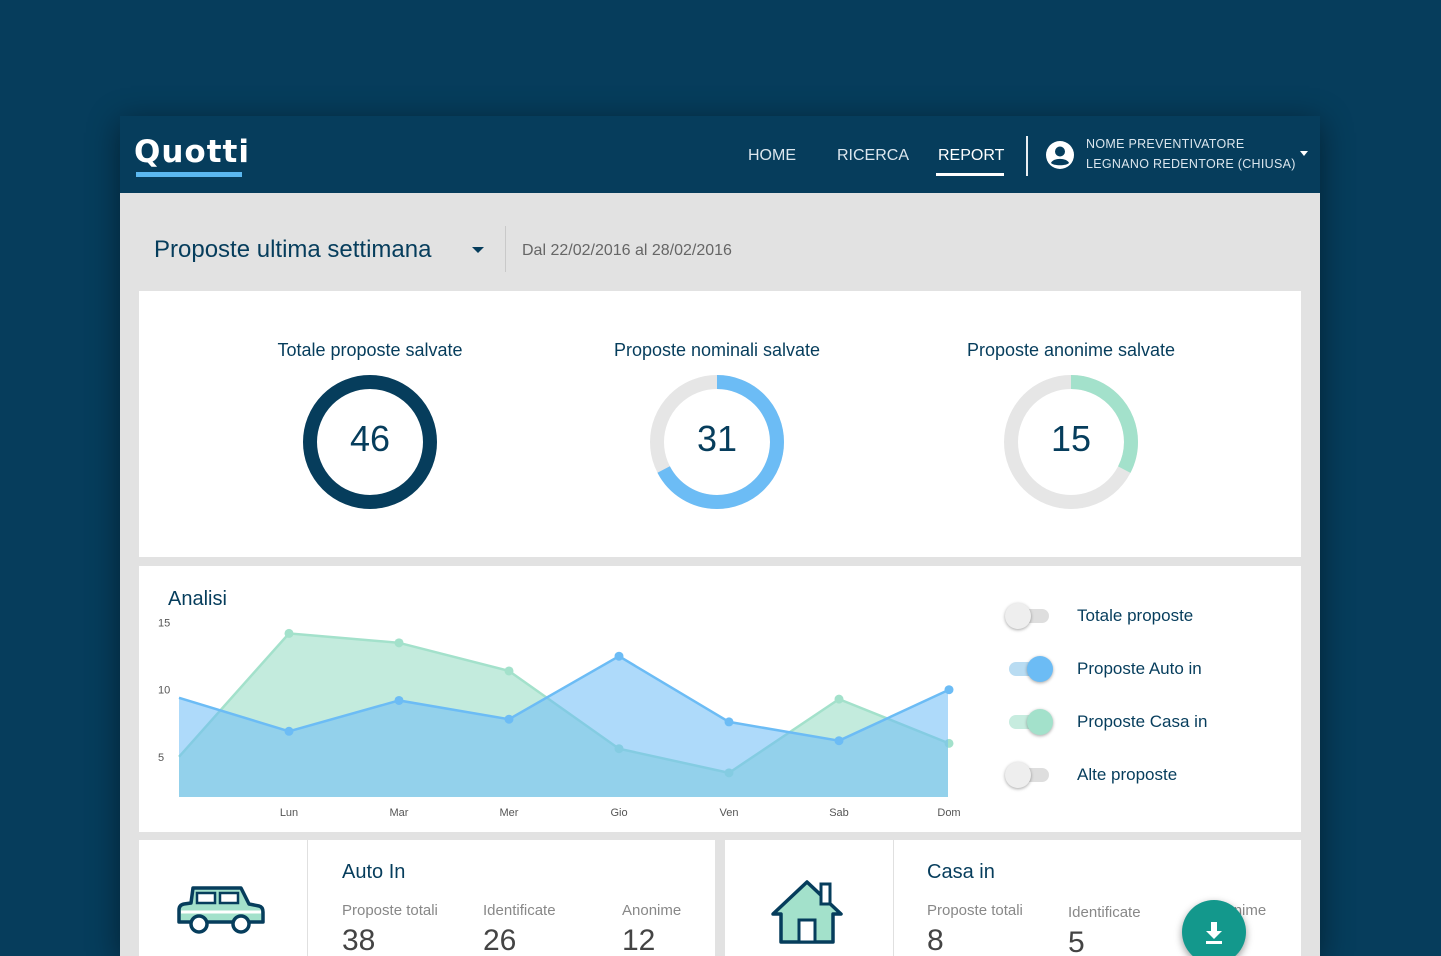  I want to click on casa-total-label: Proposte totali, so click(975, 910).